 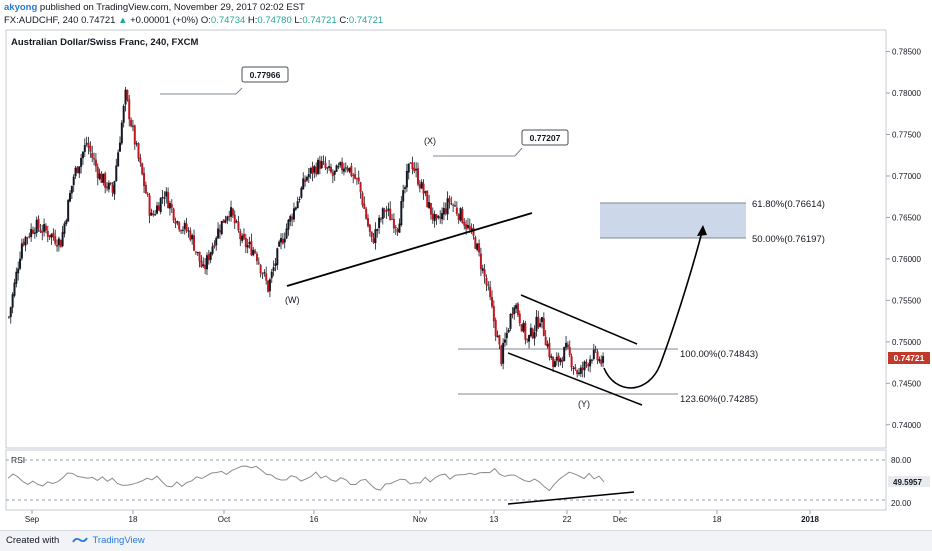 I want to click on footer-bar: Created with TradingView, so click(x=466, y=540).